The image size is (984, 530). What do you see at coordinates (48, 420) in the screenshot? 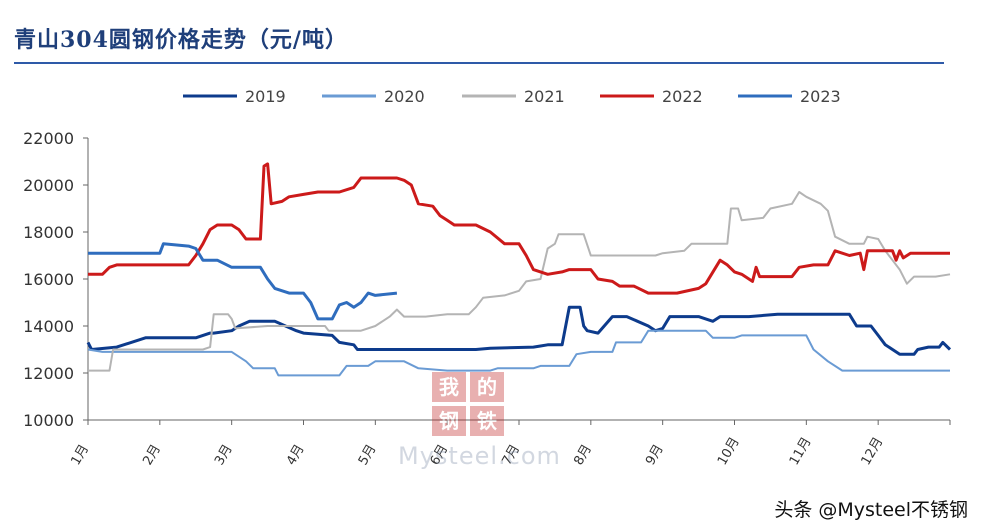
I see `y-tick-label: 10000` at bounding box center [48, 420].